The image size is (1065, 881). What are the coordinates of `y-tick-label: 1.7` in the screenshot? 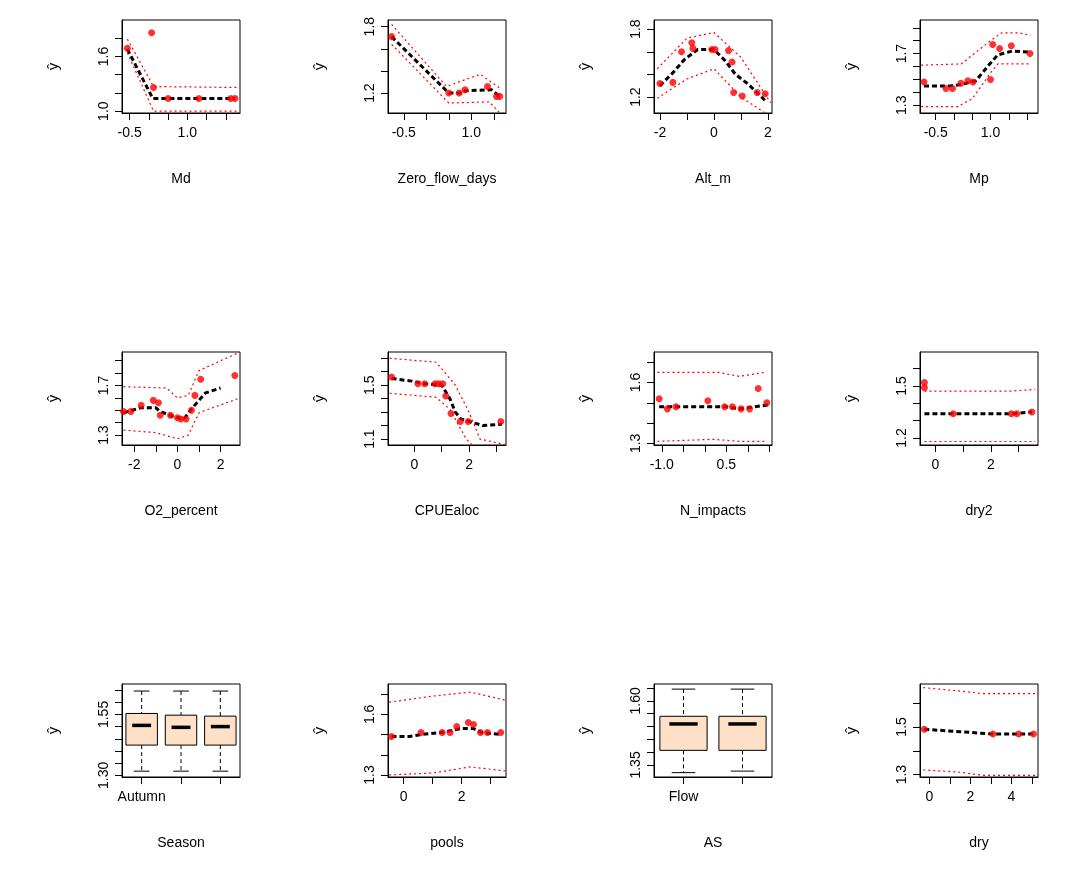 It's located at (901, 53).